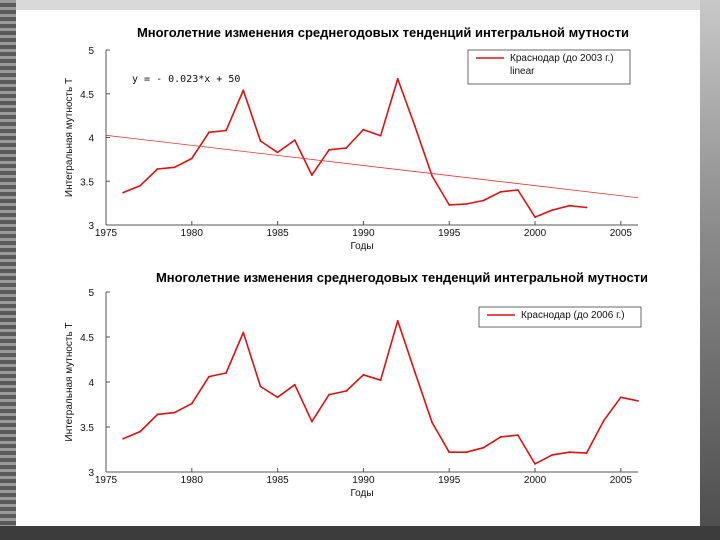  Describe the element at coordinates (192, 480) in the screenshot. I see `x-tick-label: 1980` at that location.